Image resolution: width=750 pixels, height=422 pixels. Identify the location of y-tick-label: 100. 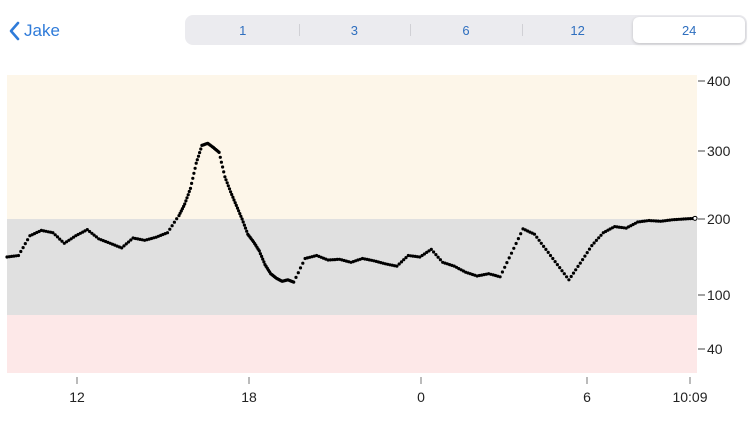
(719, 295).